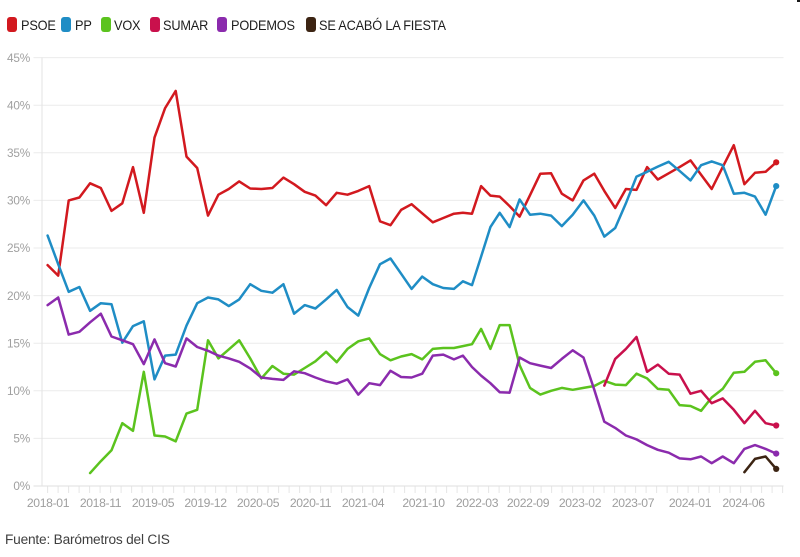  What do you see at coordinates (311, 503) in the screenshot?
I see `svg-text: 2020-11` at bounding box center [311, 503].